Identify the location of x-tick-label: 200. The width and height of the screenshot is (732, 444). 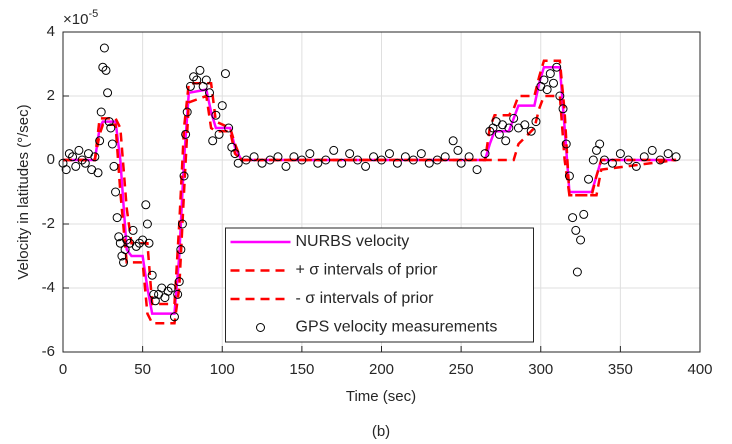
(381, 369).